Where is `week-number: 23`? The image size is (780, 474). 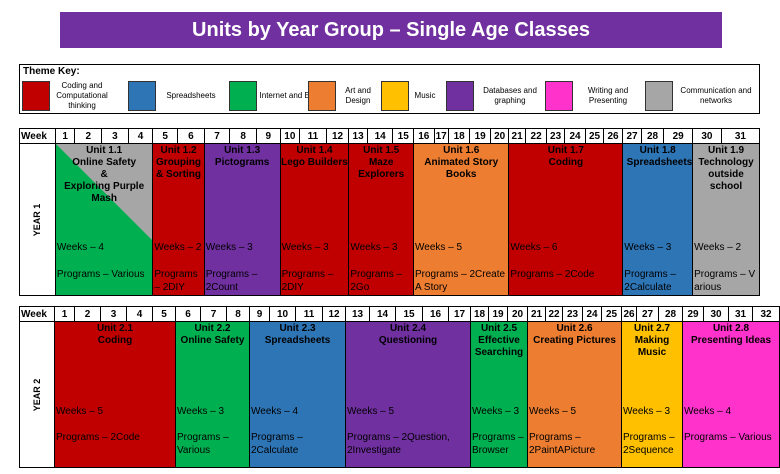
week-number: 23 is located at coordinates (555, 136).